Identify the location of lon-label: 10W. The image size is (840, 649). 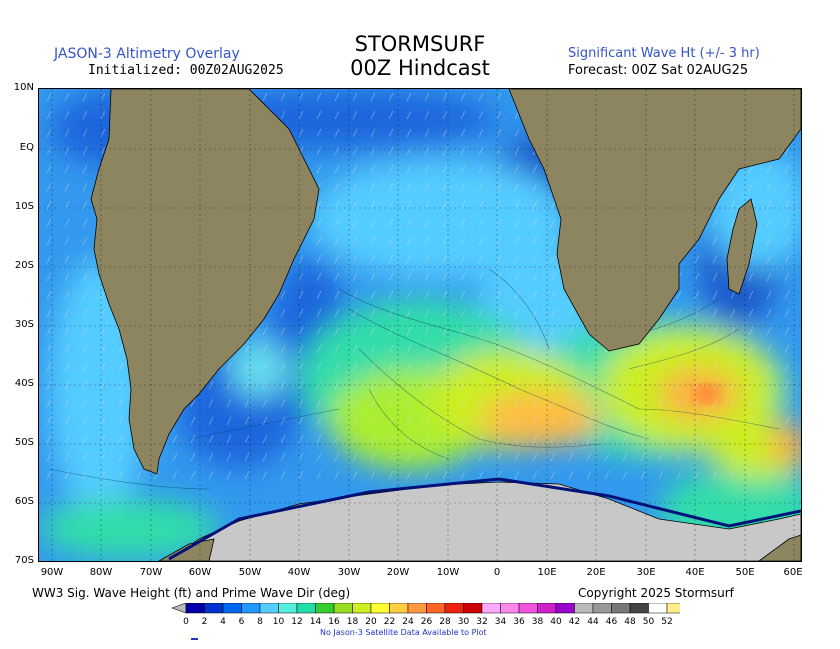
(448, 572).